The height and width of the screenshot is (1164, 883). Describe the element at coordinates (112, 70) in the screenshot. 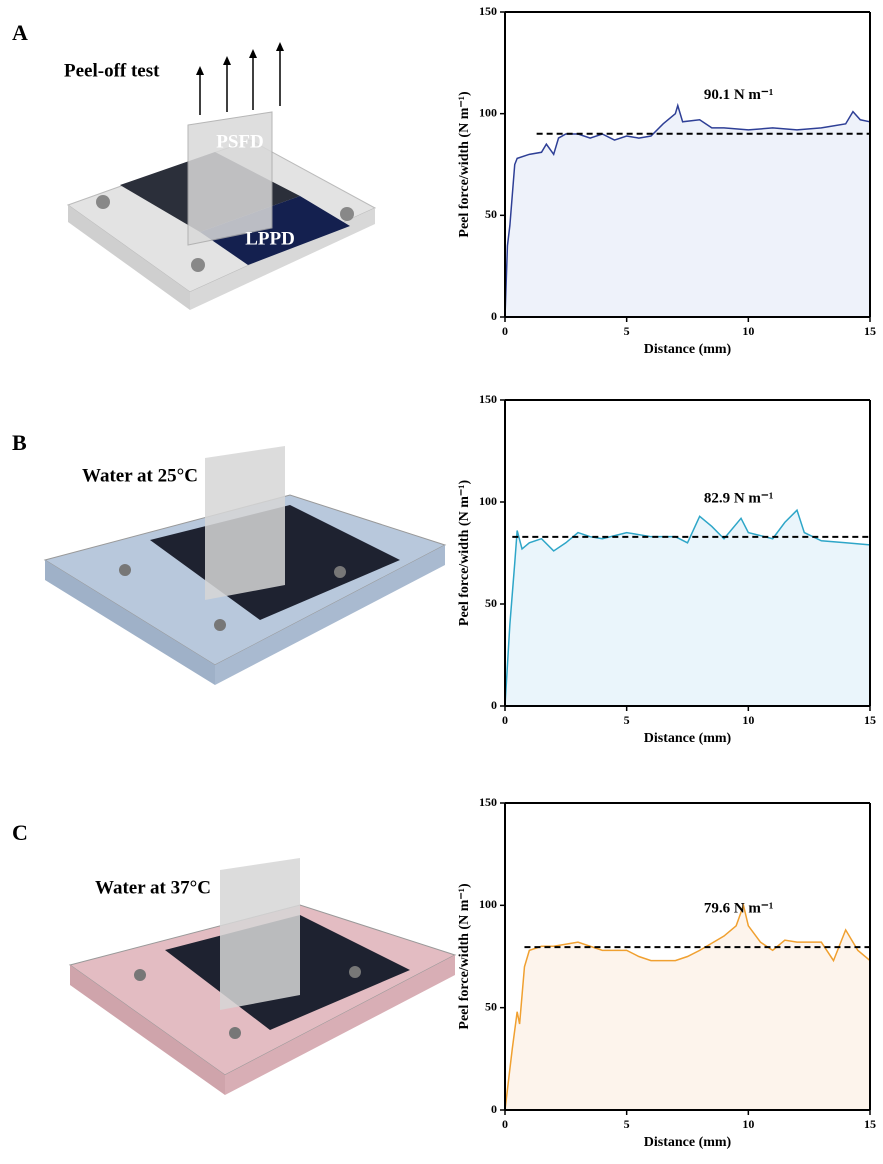

I see `illustration-label: Peel-off test` at that location.